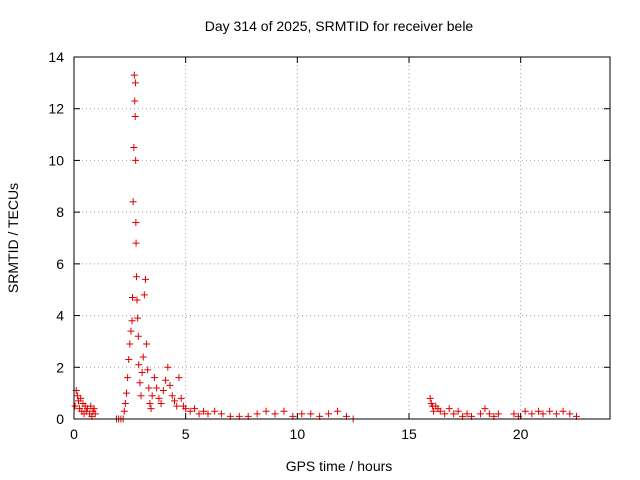 The height and width of the screenshot is (480, 640). I want to click on y-tick-label: 6, so click(60, 264).